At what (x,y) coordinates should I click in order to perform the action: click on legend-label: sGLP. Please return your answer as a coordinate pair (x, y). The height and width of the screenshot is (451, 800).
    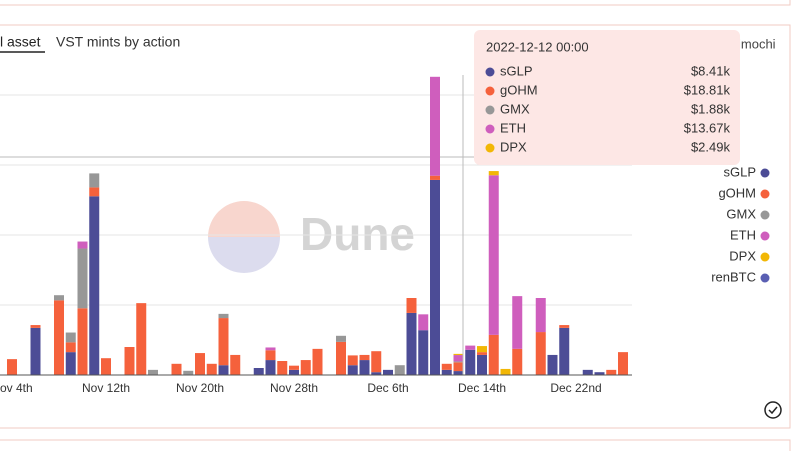
    Looking at the image, I should click on (739, 171).